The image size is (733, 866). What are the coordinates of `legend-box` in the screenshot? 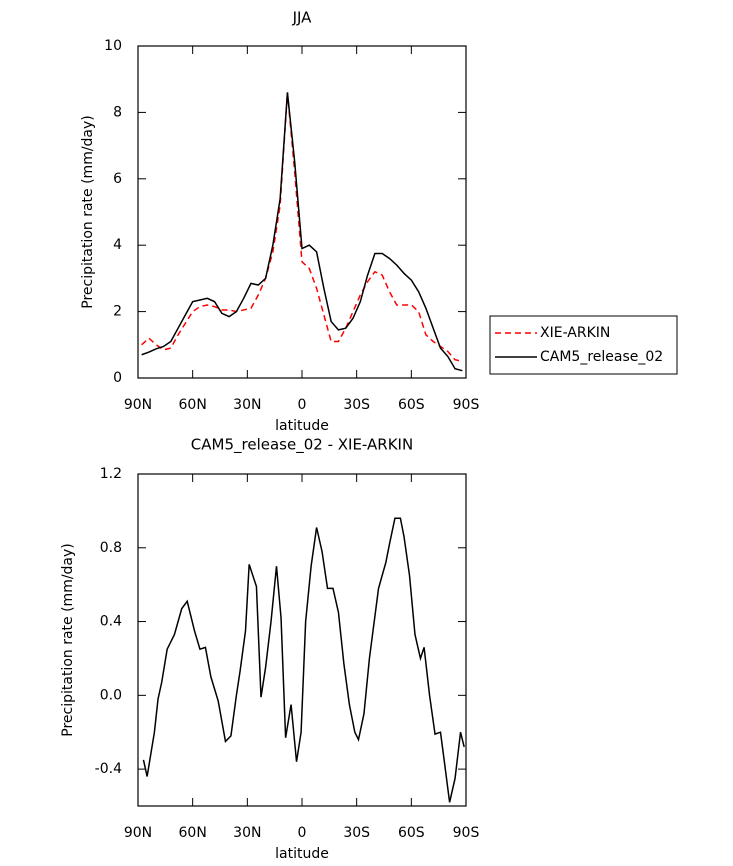 It's located at (583, 345).